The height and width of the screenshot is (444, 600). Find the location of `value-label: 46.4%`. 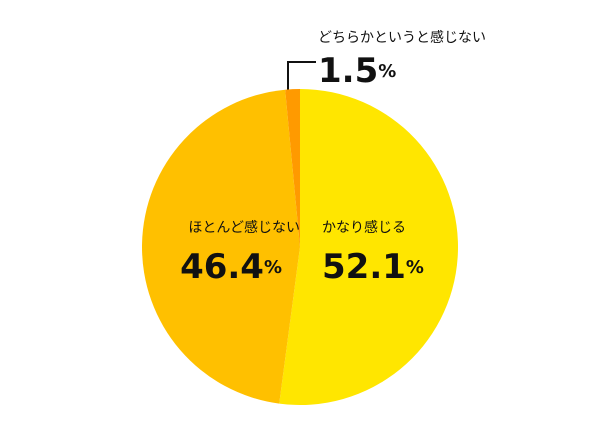

value-label: 46.4% is located at coordinates (231, 267).